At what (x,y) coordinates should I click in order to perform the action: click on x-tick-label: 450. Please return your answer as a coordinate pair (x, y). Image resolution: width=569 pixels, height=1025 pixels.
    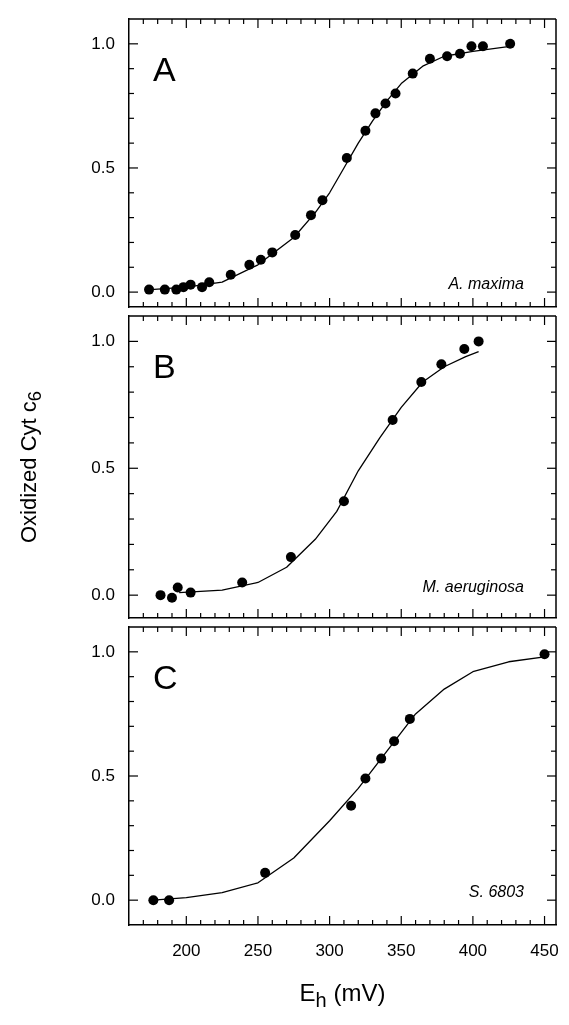
    Looking at the image, I should click on (544, 950).